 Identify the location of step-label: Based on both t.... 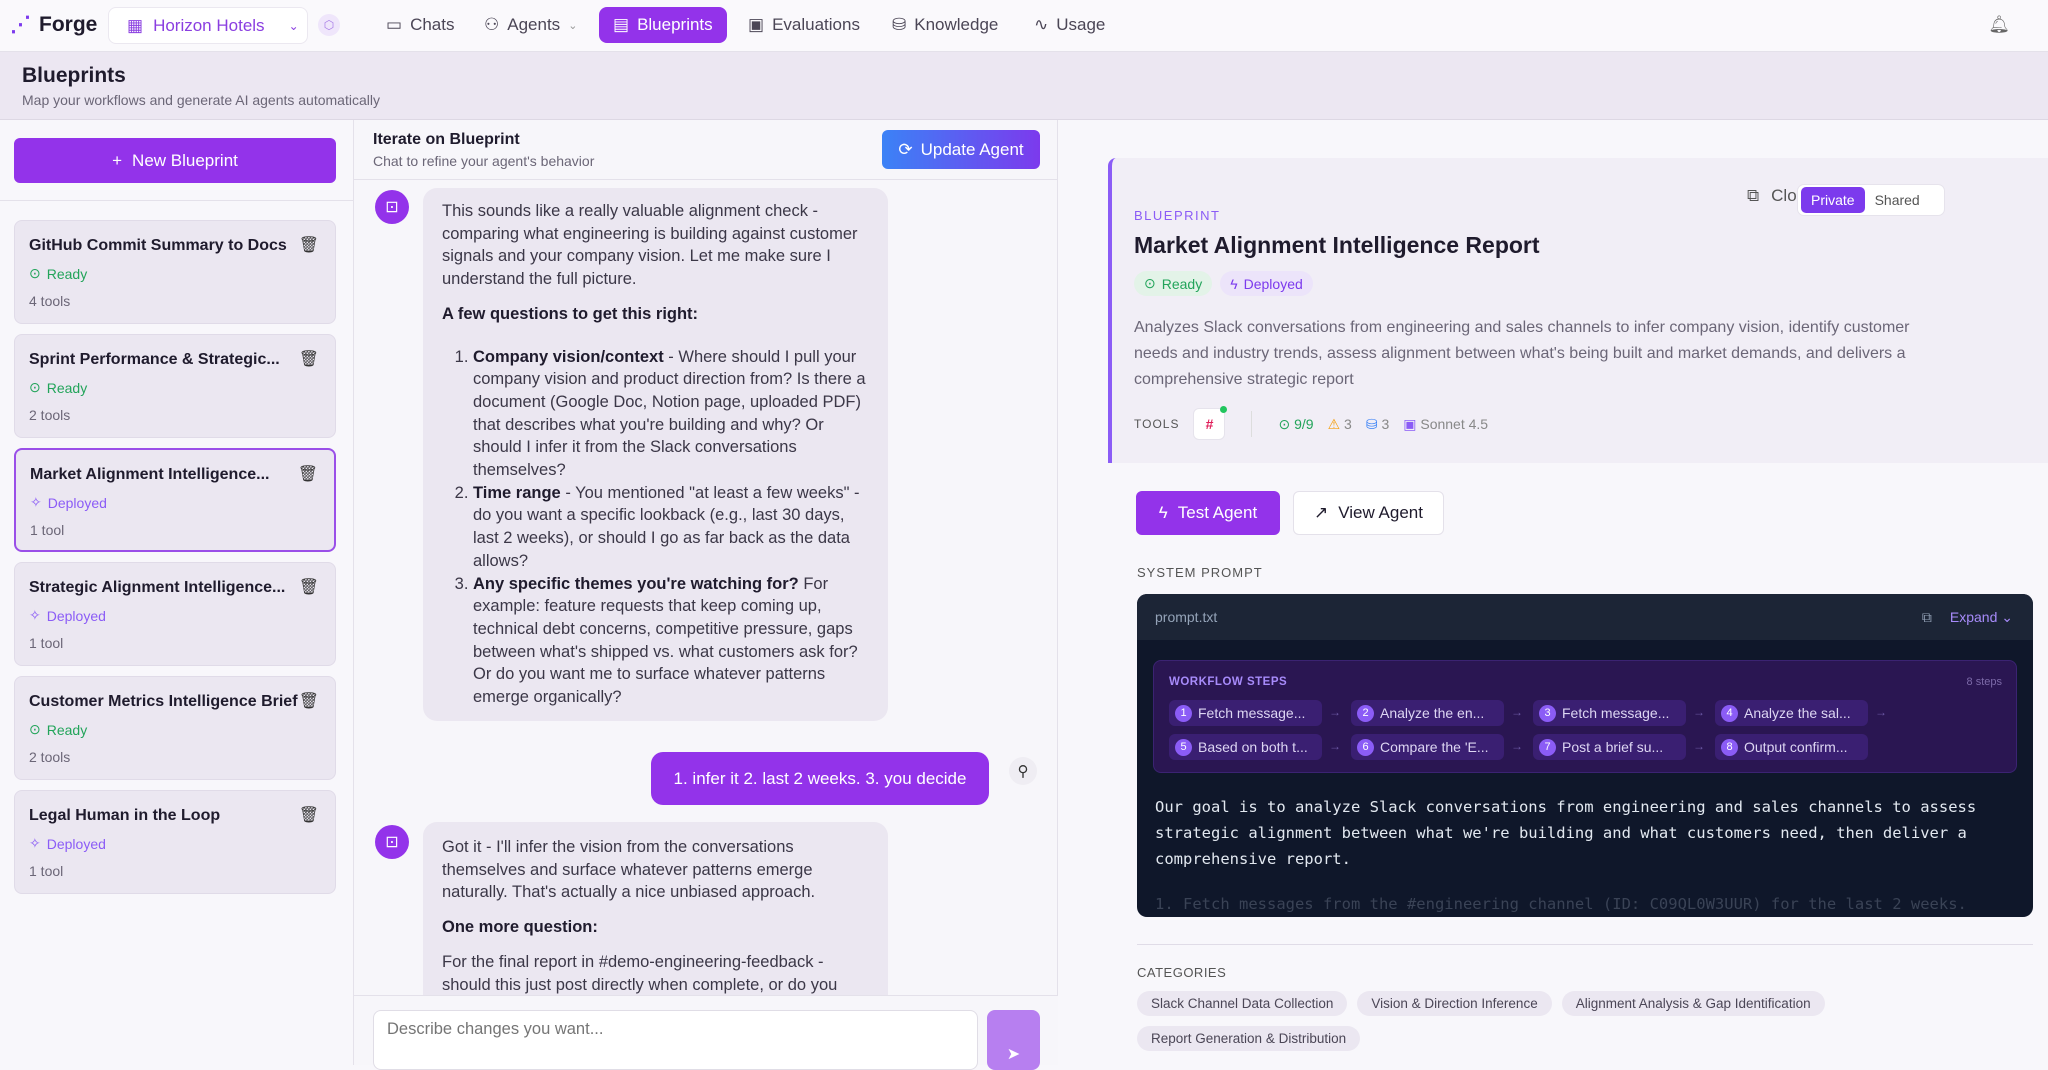
(1253, 747).